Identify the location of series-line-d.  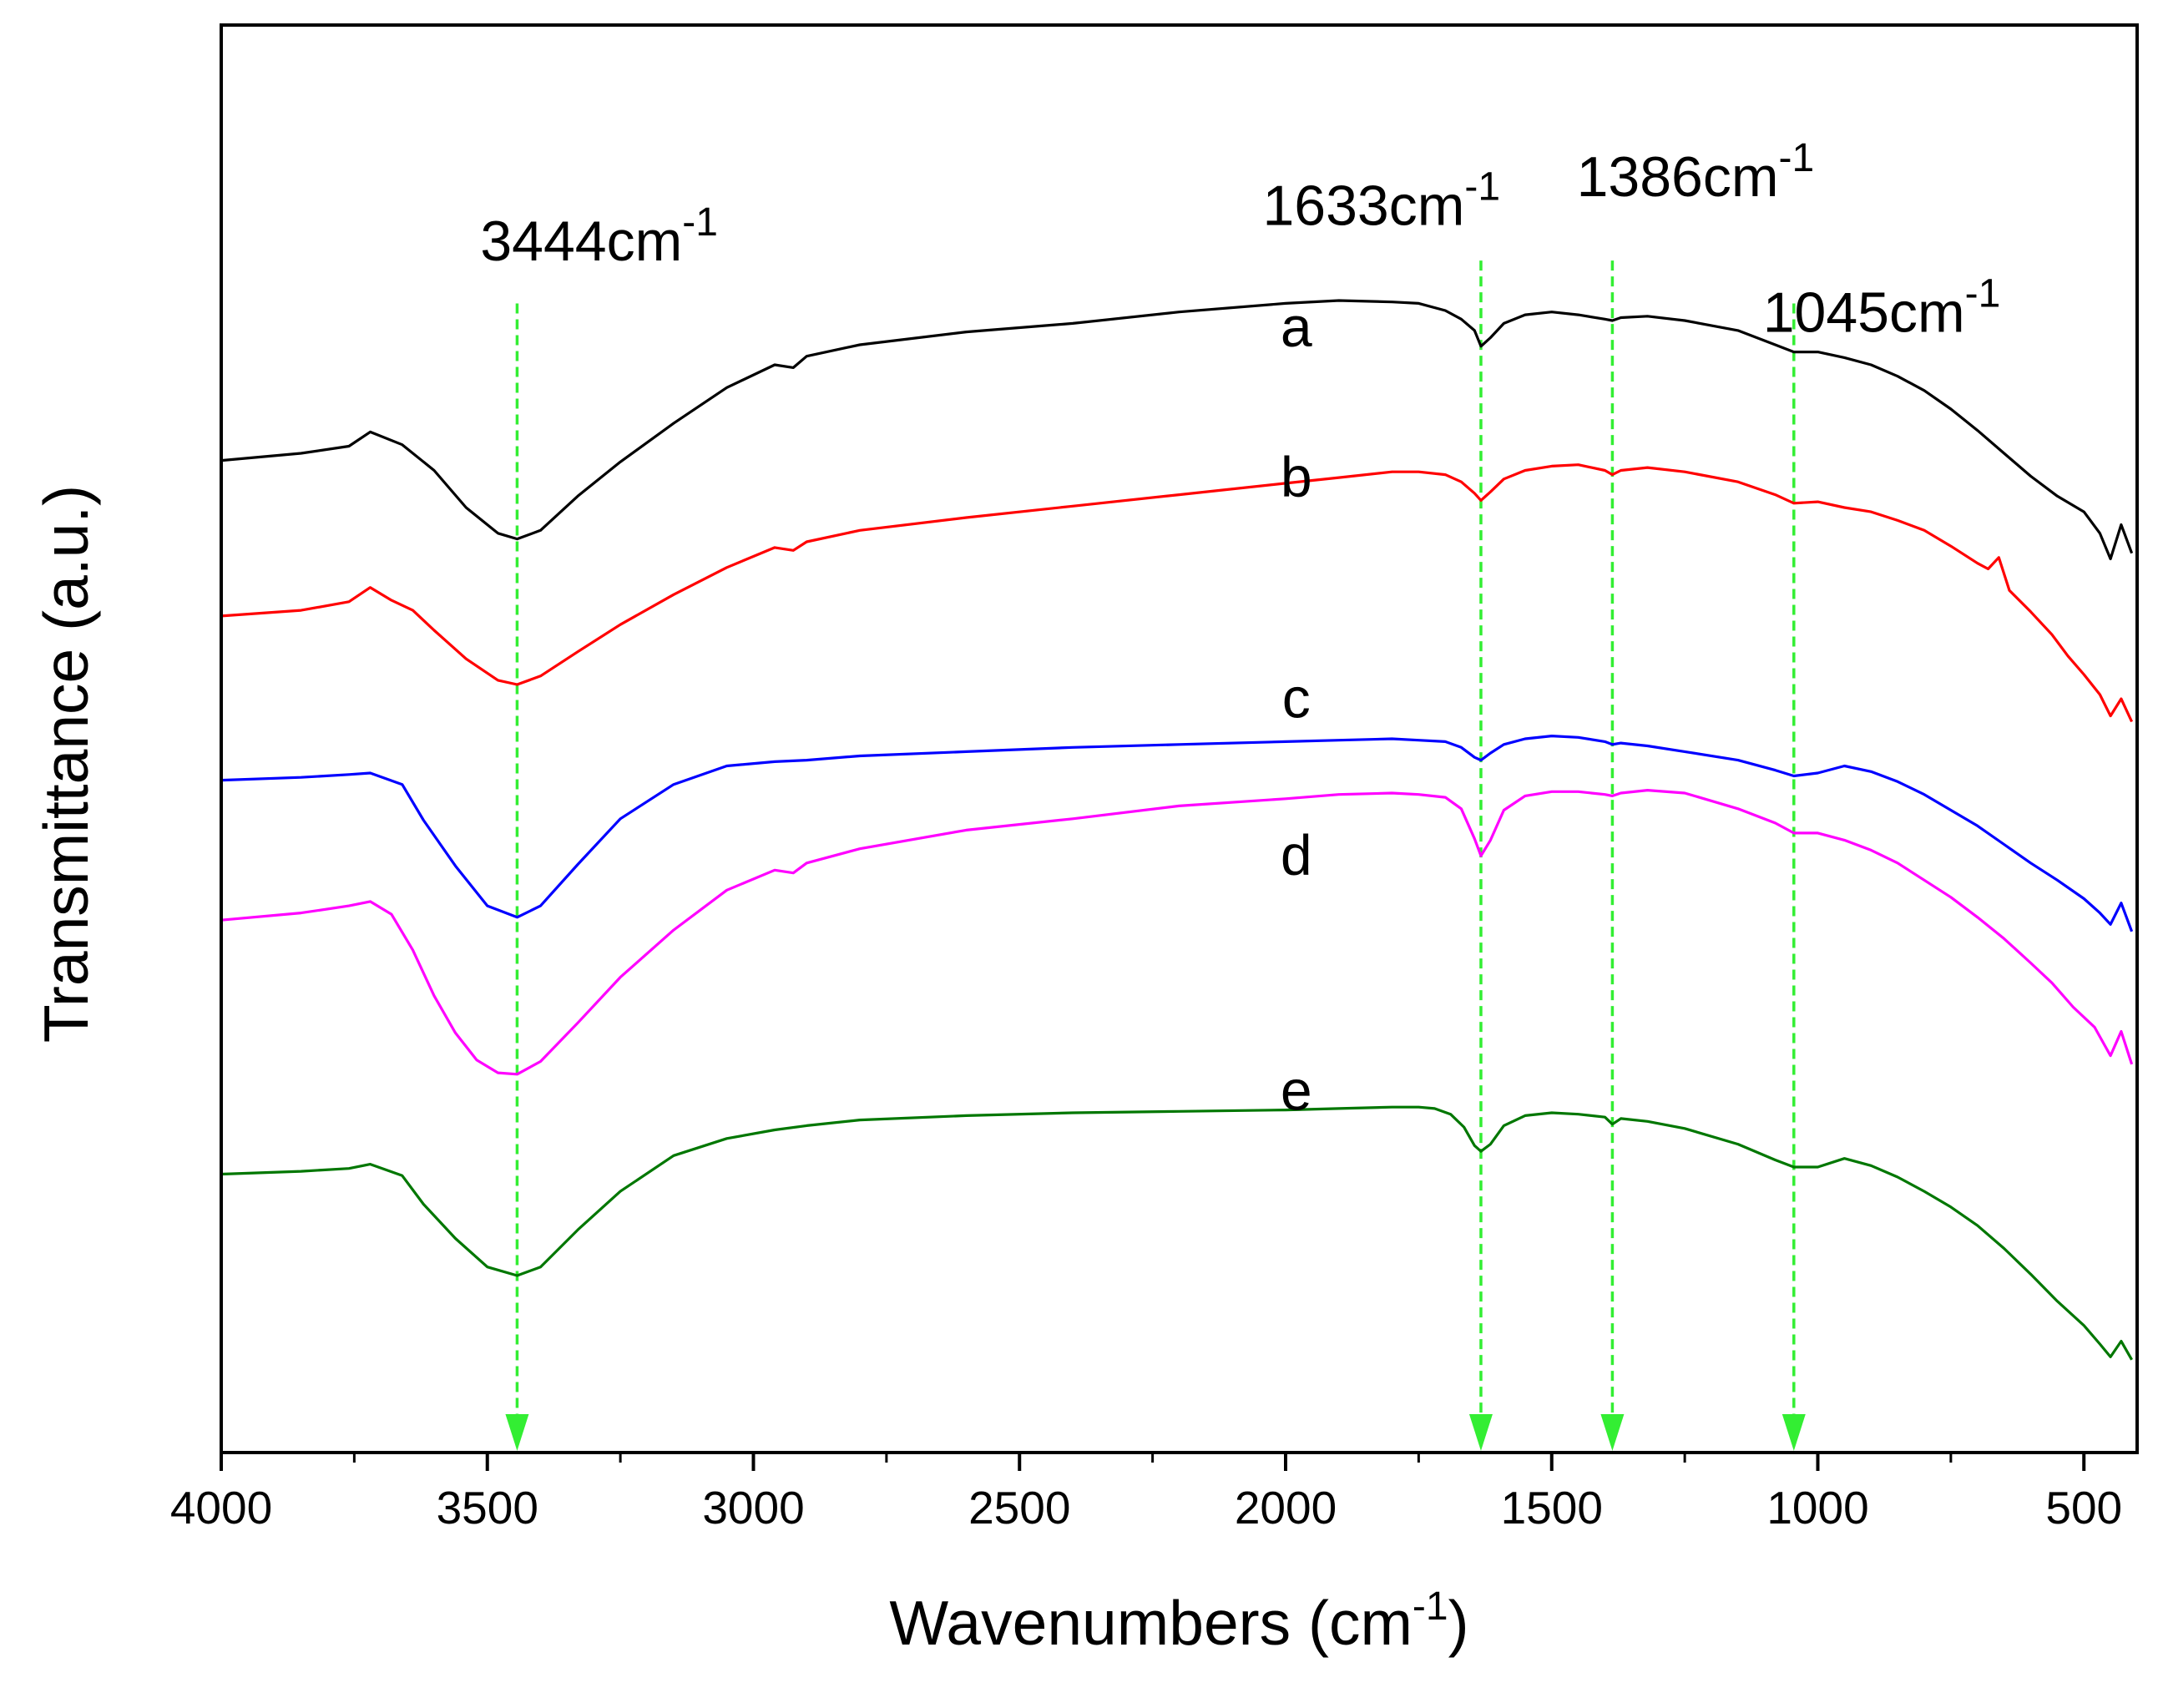
(1177, 932).